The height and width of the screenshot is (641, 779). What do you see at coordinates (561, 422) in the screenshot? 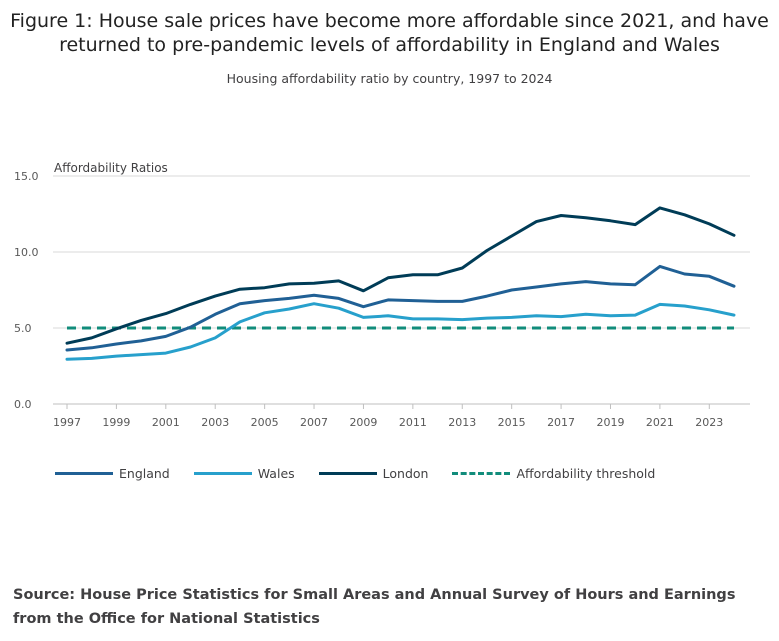
I see `x-tick-label: 2017` at bounding box center [561, 422].